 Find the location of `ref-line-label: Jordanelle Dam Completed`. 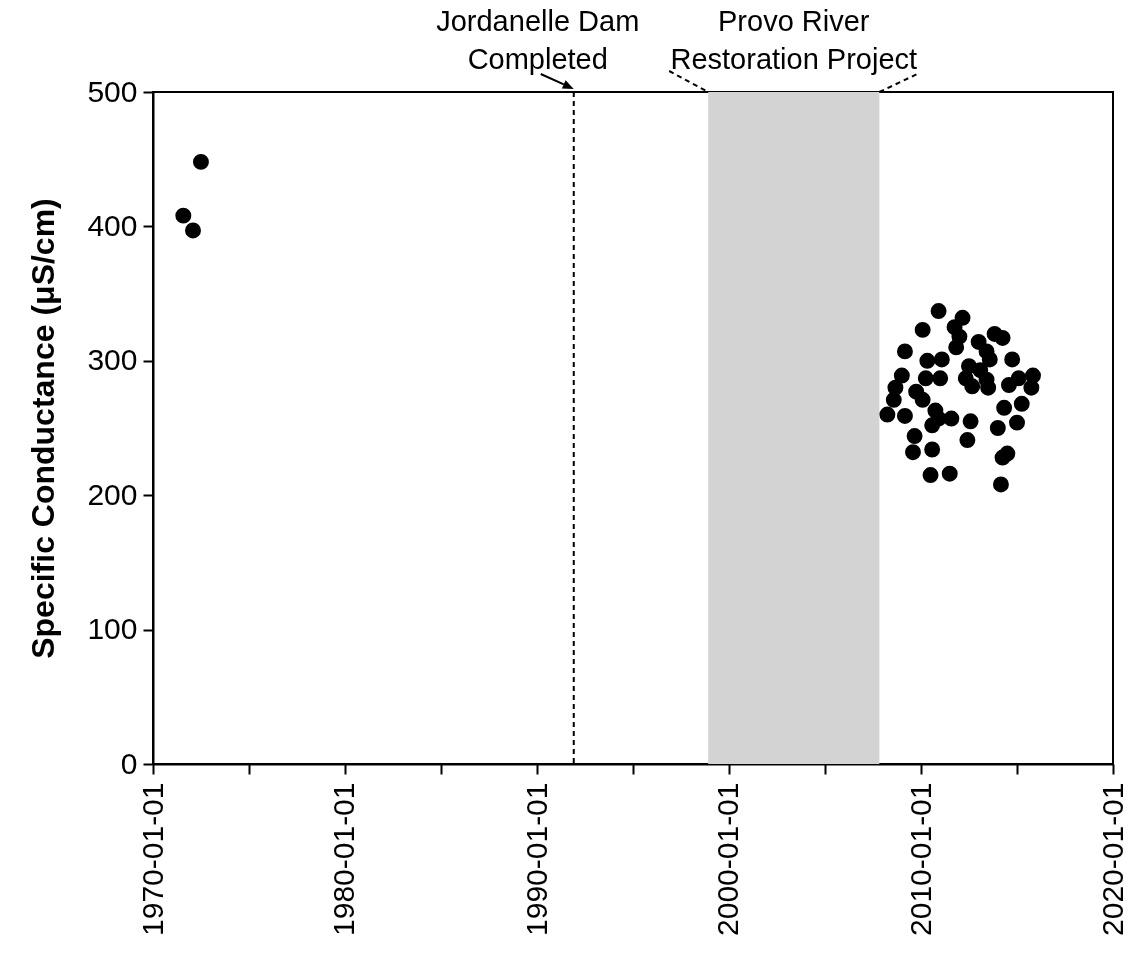

ref-line-label: Jordanelle Dam Completed is located at coordinates (538, 40).